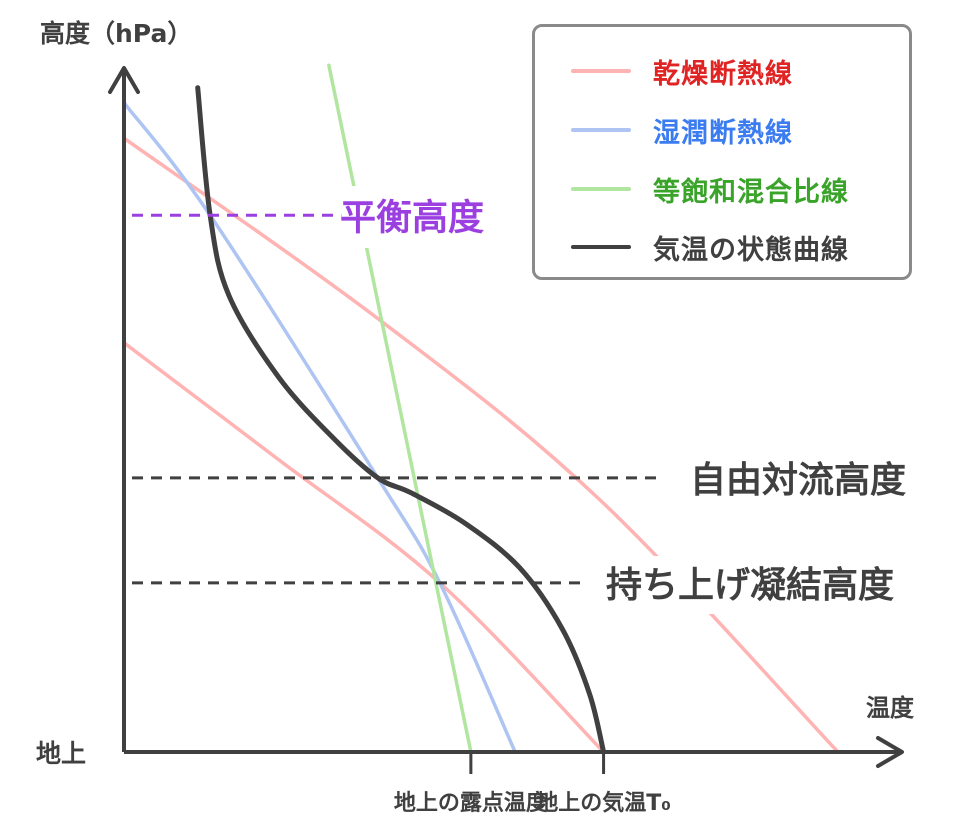 This screenshot has width=969, height=831. I want to click on legend-label-moist: 湿潤断熱線, so click(723, 133).